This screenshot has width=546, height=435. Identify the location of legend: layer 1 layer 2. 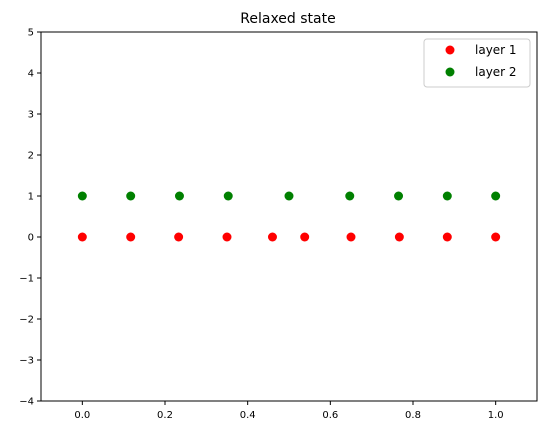
(477, 63).